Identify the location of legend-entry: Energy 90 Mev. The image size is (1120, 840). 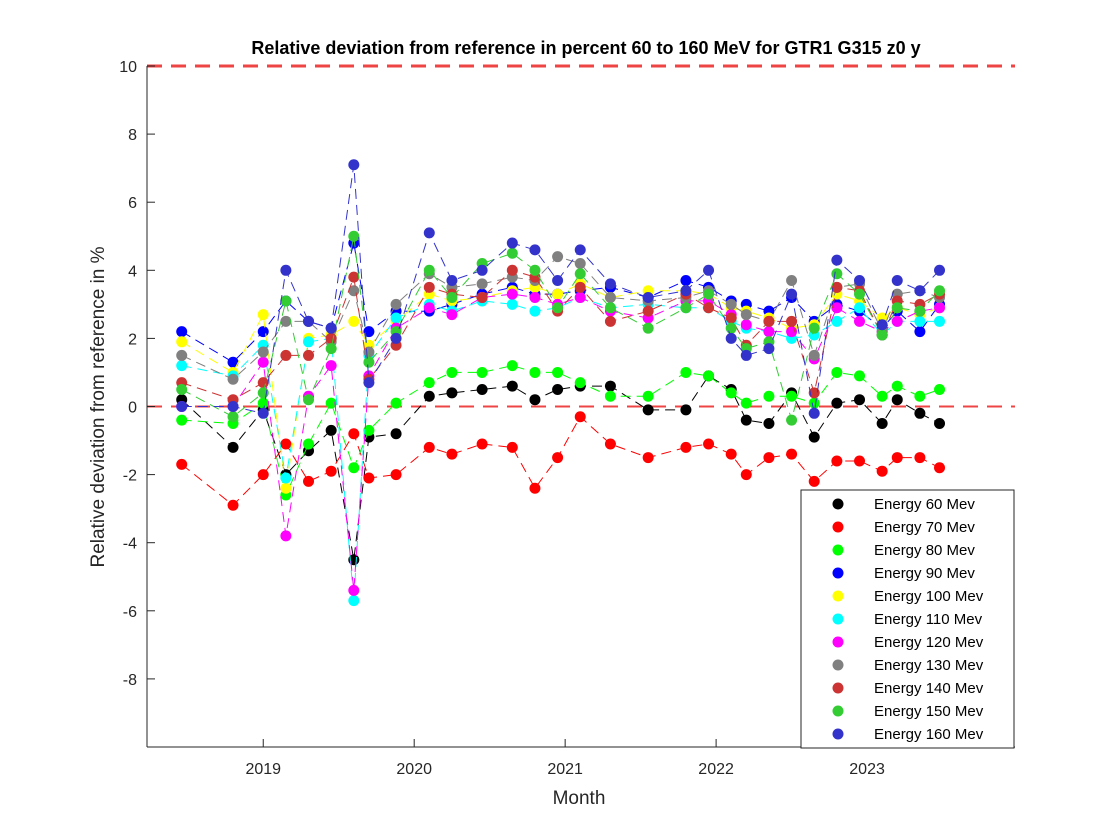
(924, 573).